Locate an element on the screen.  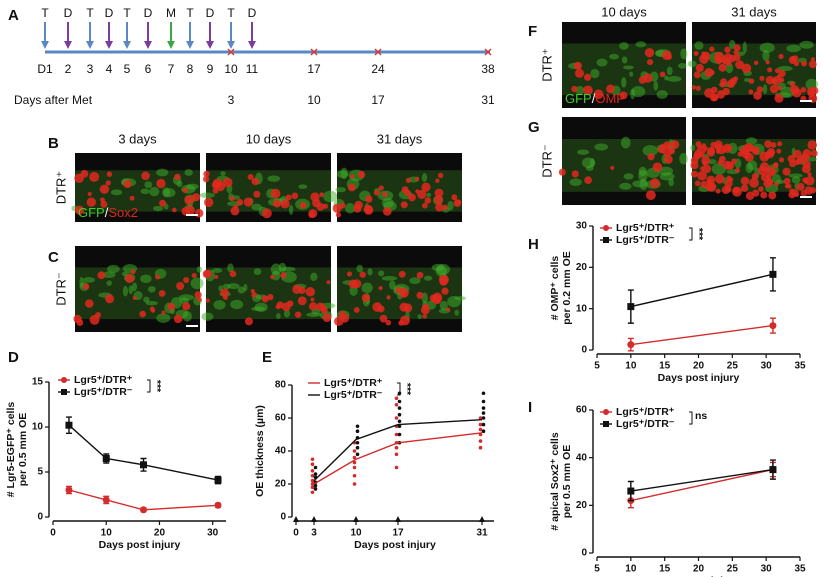
y-axis-label: # apical Sox2⁺ cells is located at coordinates (555, 481).